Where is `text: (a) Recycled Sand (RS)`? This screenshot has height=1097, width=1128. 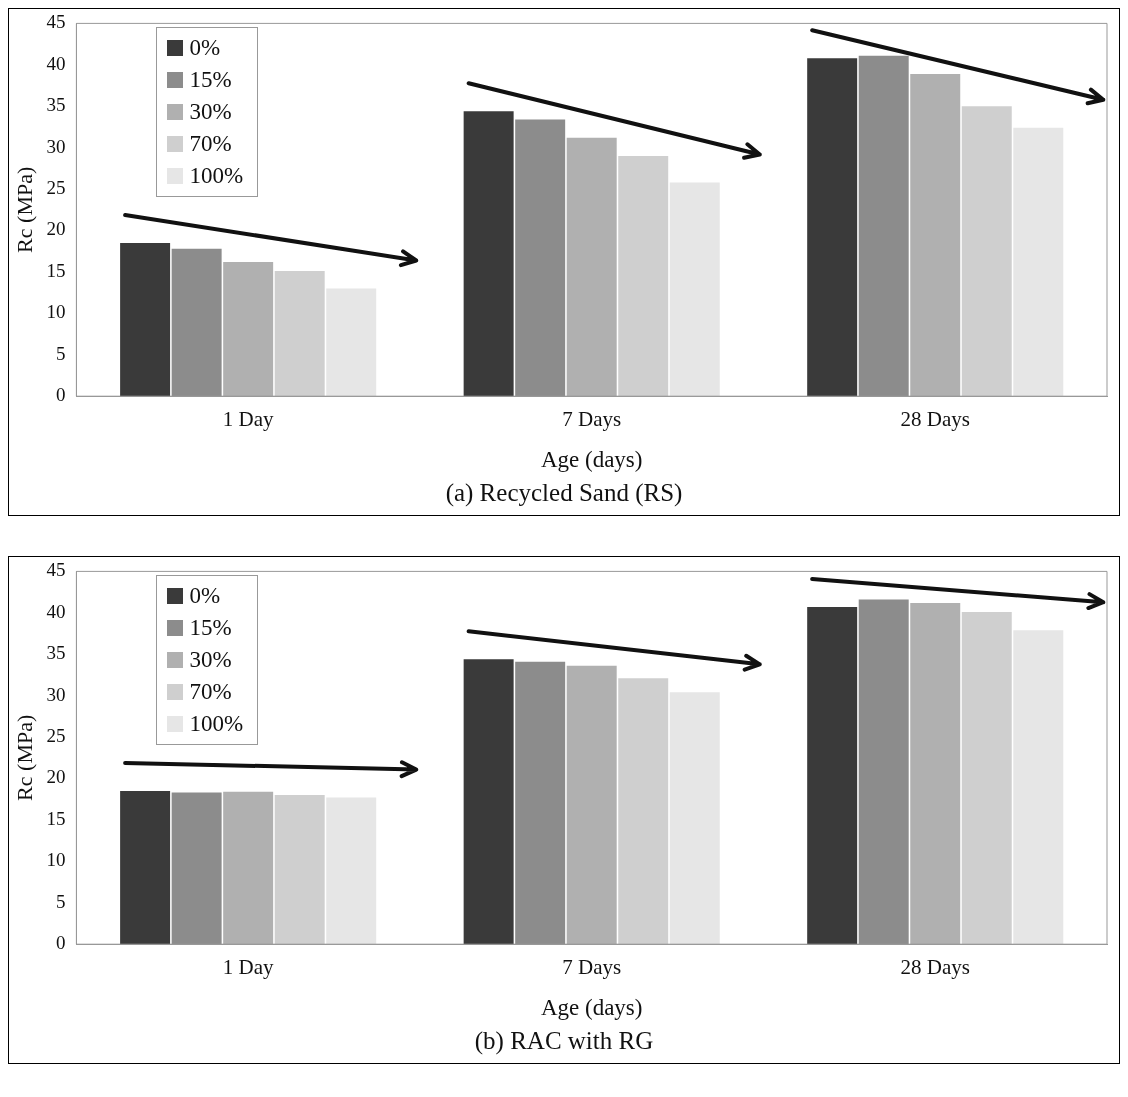 text: (a) Recycled Sand (RS) is located at coordinates (564, 494).